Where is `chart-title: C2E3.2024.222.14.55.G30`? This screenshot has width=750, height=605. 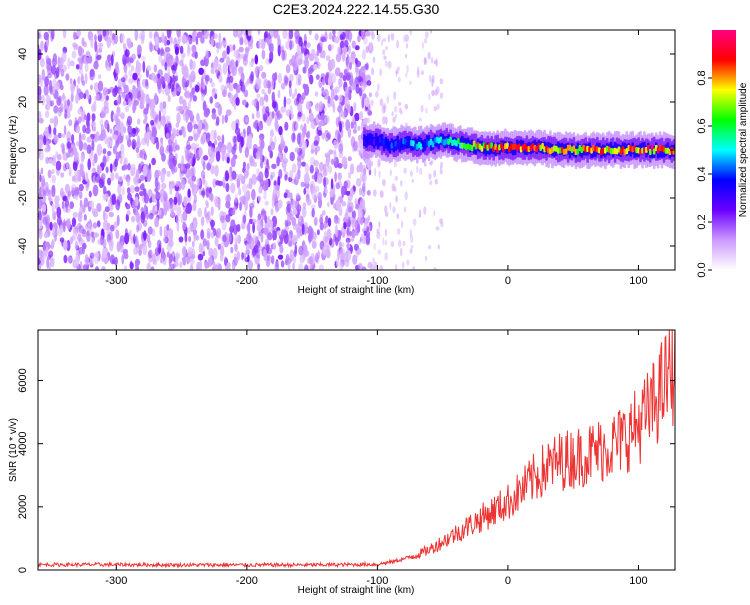
chart-title: C2E3.2024.222.14.55.G30 is located at coordinates (356, 9).